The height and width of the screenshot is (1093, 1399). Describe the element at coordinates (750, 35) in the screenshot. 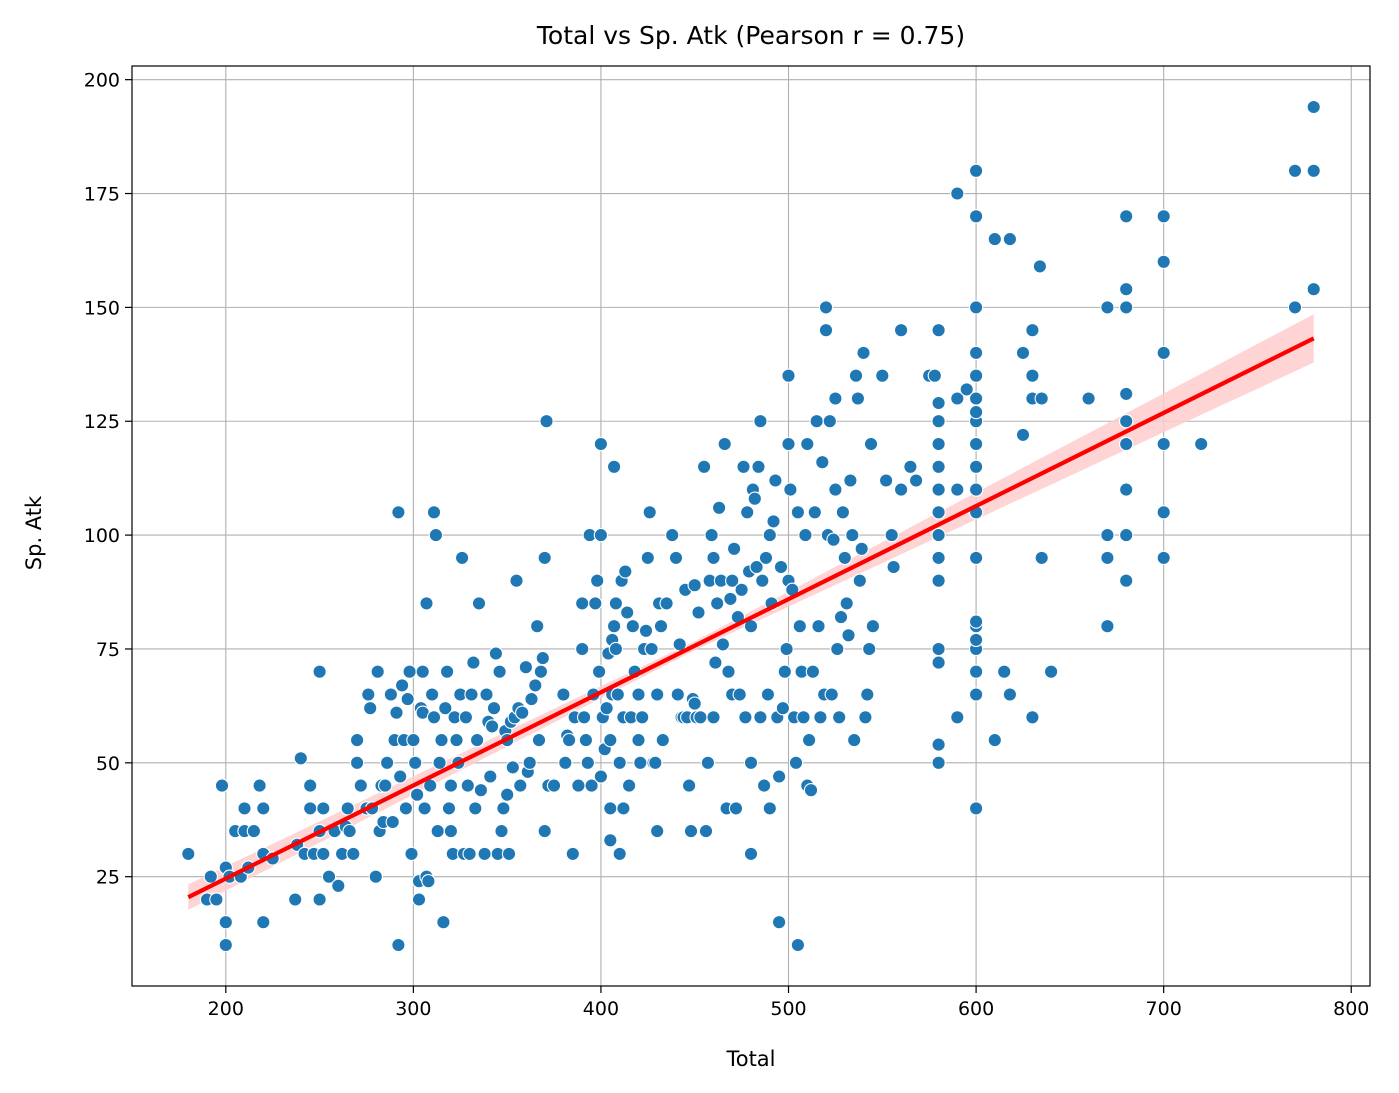

I see `chart-title: Total vs Sp. Atk (Pearson r = 0.75)` at that location.